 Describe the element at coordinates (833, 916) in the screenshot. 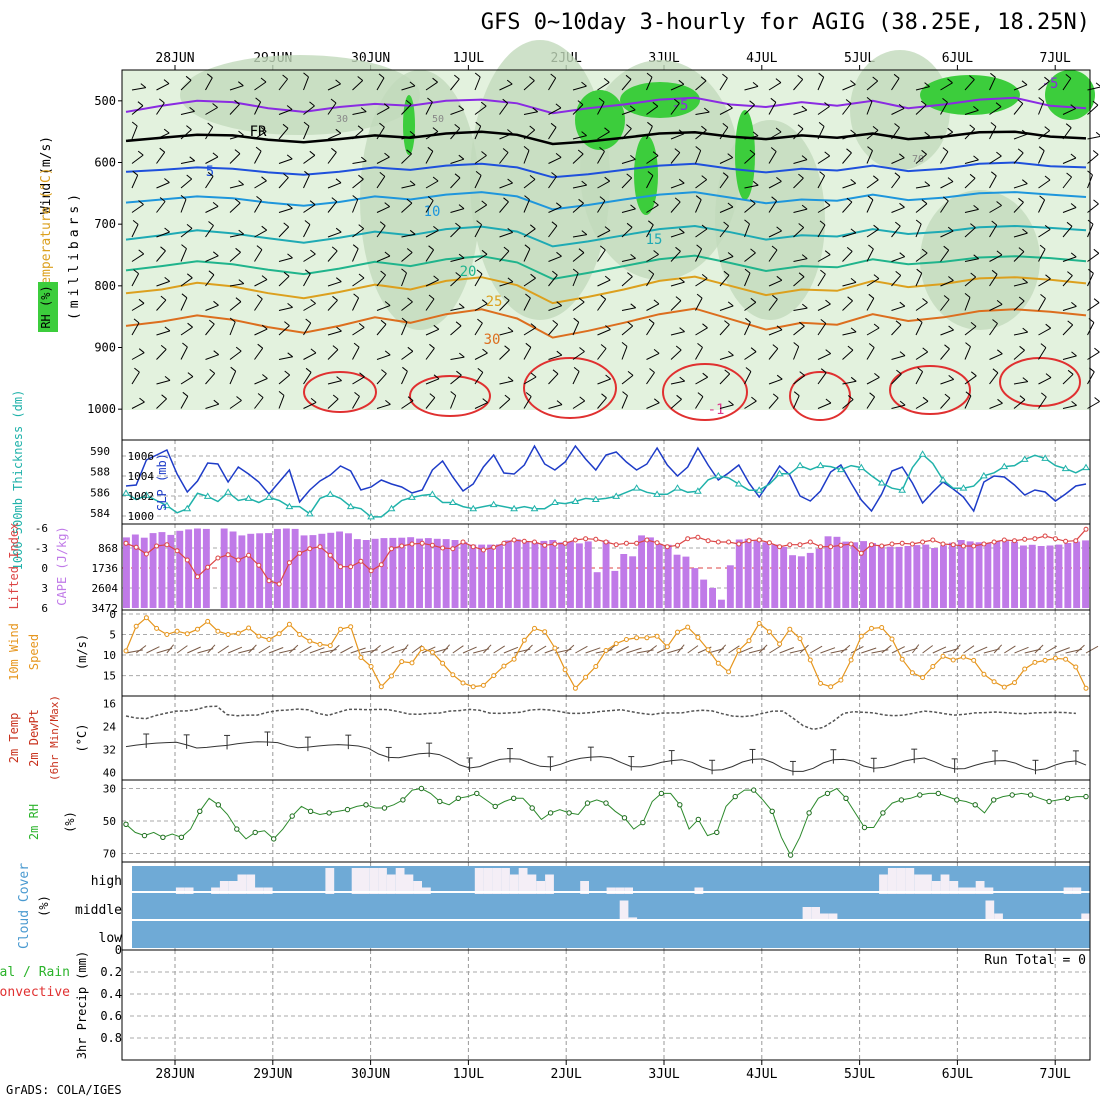

I see `cloud-middle-bar` at that location.